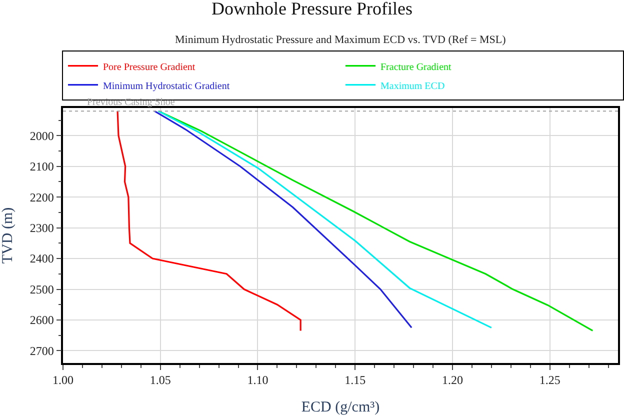 The height and width of the screenshot is (417, 624). What do you see at coordinates (416, 67) in the screenshot?
I see `legend-label: Fracture Gradient` at bounding box center [416, 67].